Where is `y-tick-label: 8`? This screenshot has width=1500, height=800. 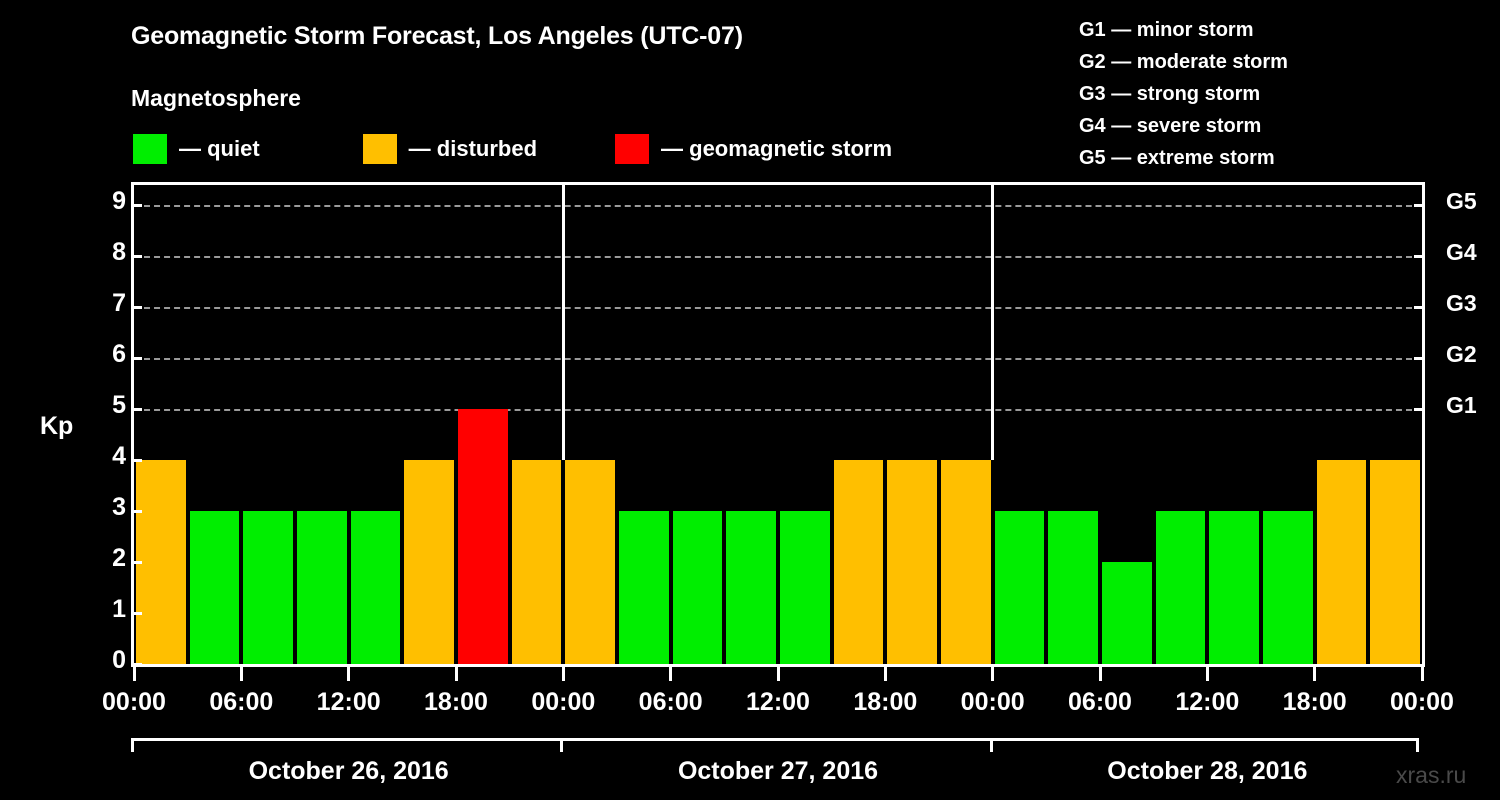 y-tick-label: 8 is located at coordinates (119, 252).